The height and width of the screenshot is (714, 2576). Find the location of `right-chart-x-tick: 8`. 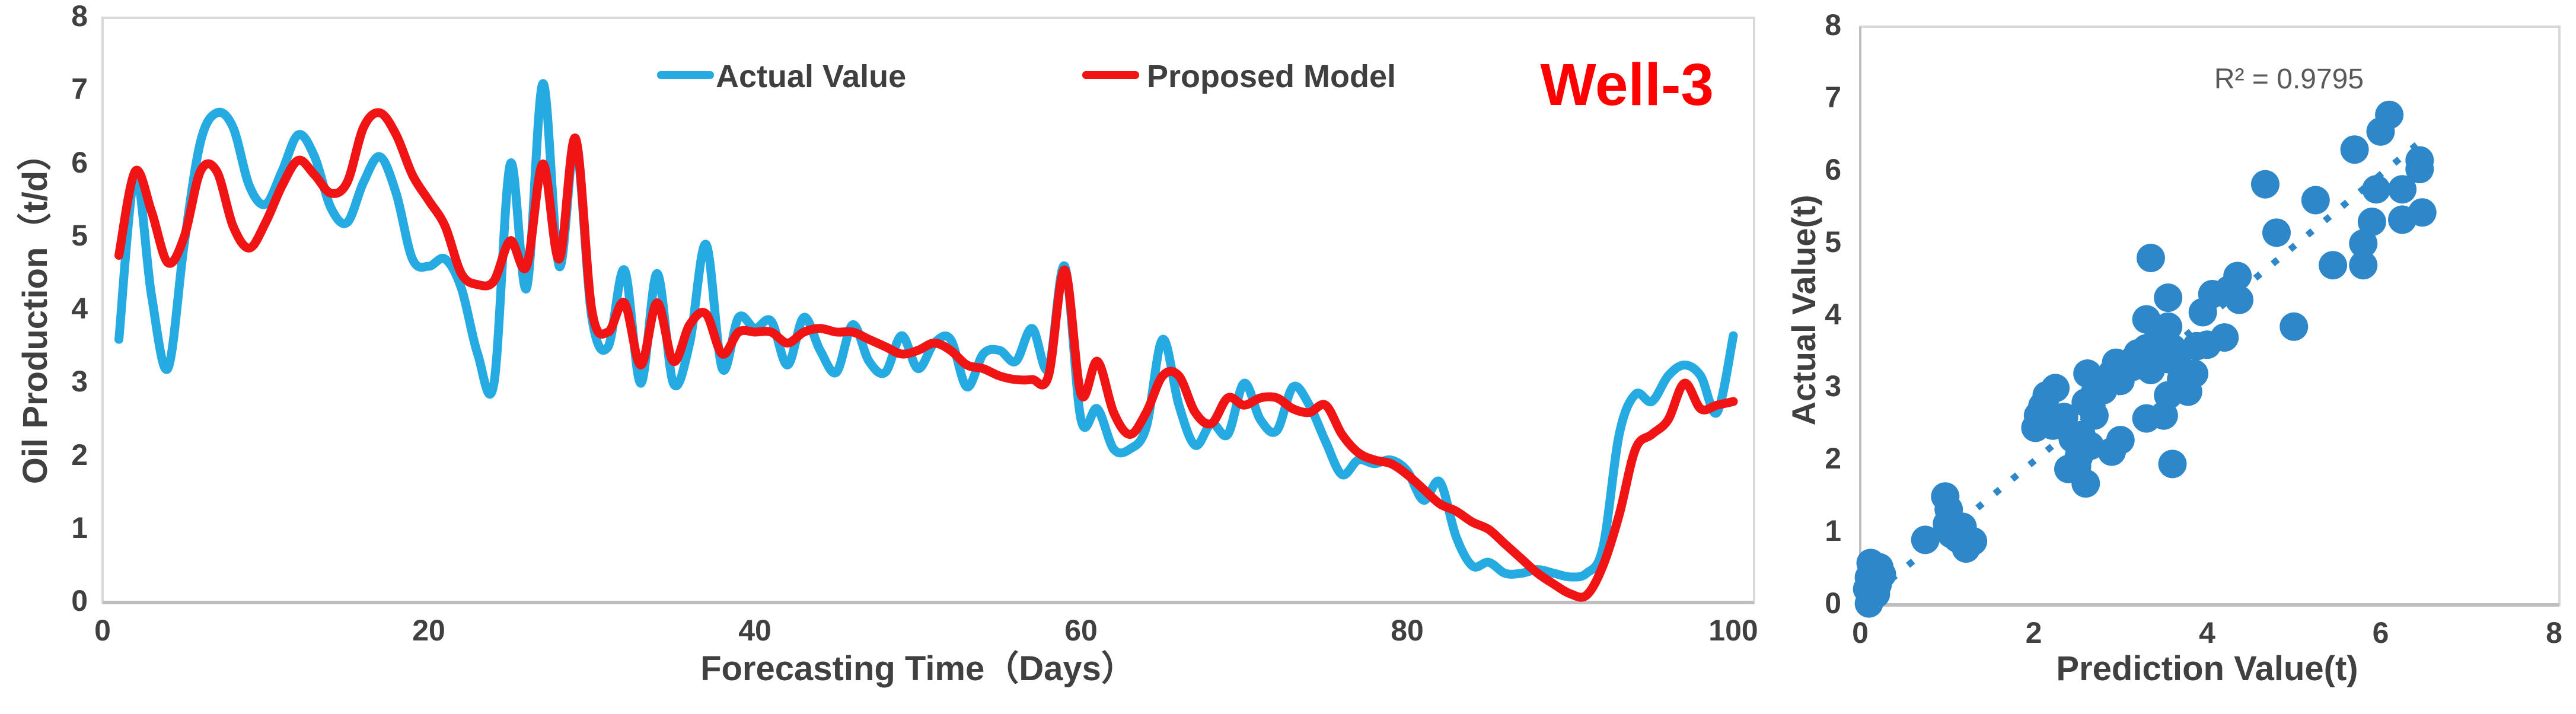

right-chart-x-tick: 8 is located at coordinates (2554, 632).